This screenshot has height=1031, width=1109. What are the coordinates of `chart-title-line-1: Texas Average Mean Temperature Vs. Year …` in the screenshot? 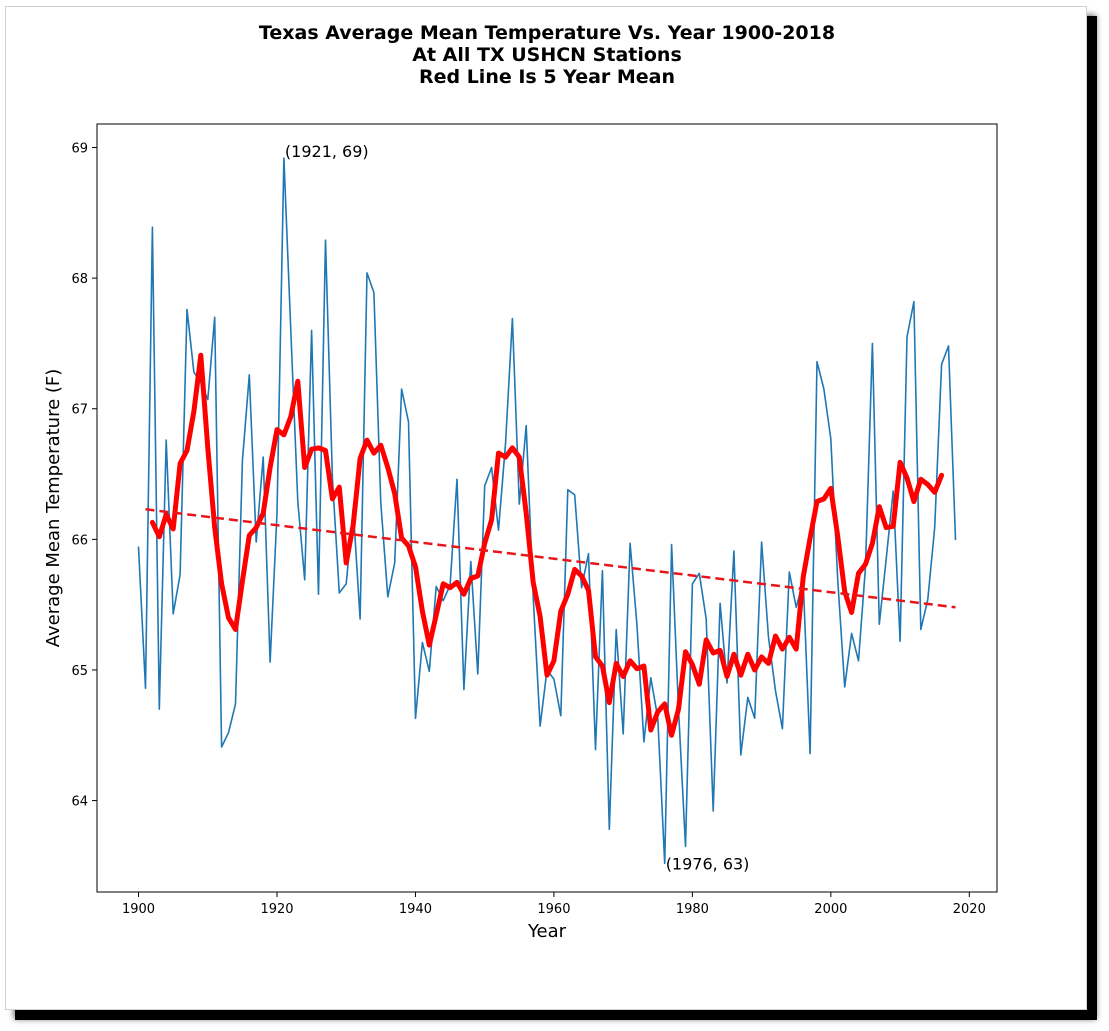 It's located at (547, 33).